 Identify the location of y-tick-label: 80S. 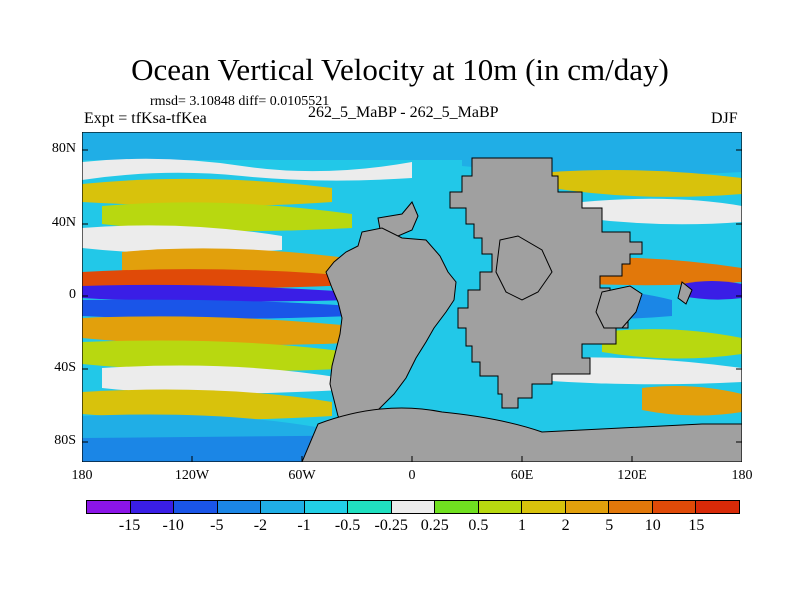
(65, 440).